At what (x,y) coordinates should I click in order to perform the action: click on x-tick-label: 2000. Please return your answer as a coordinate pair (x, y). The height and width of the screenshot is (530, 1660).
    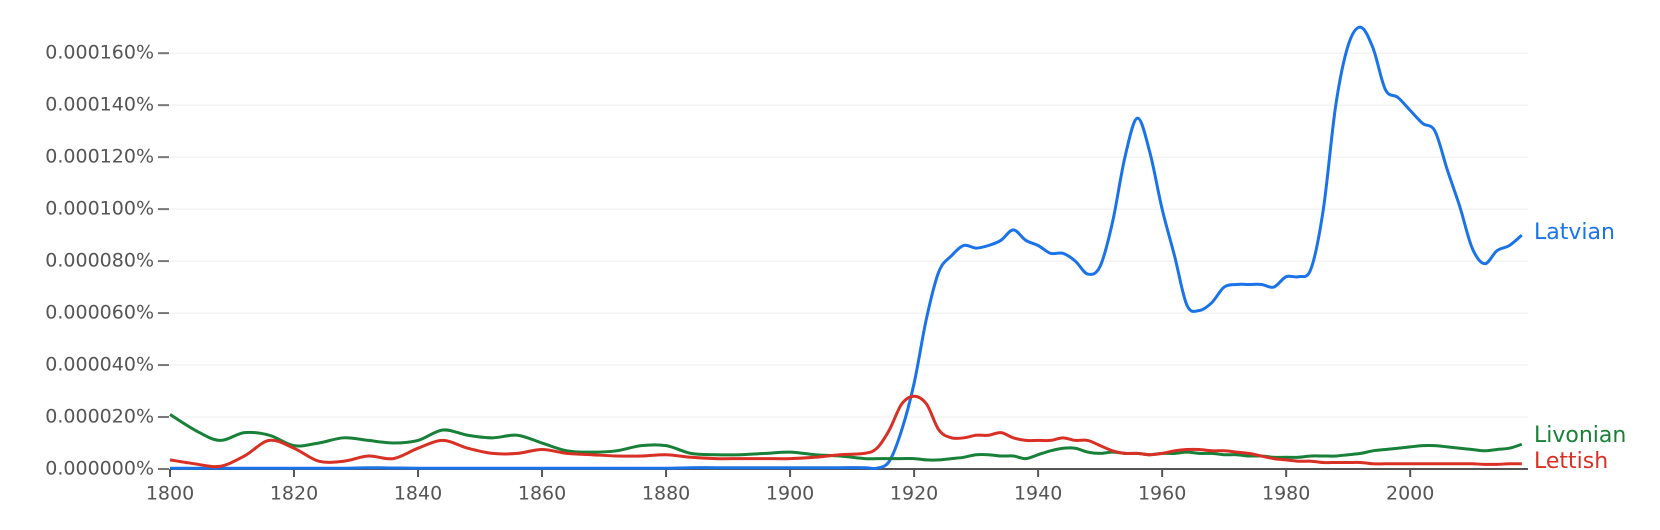
    Looking at the image, I should click on (1410, 494).